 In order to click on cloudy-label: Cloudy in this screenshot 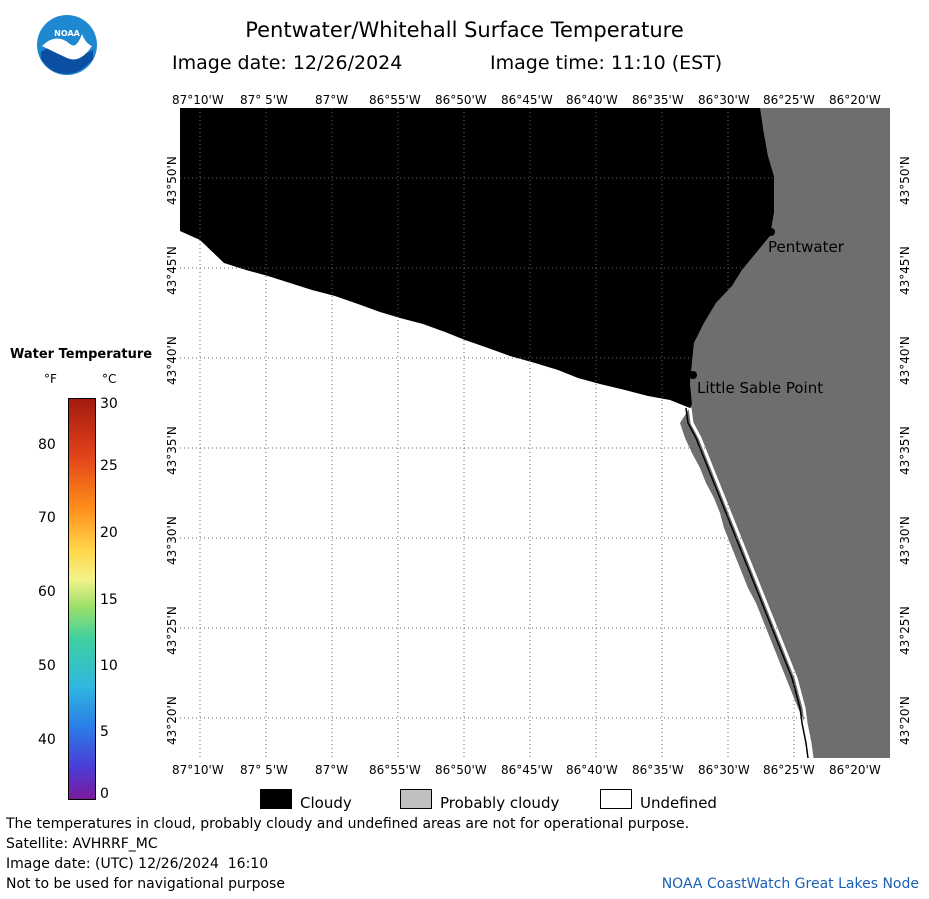, I will do `click(326, 803)`.